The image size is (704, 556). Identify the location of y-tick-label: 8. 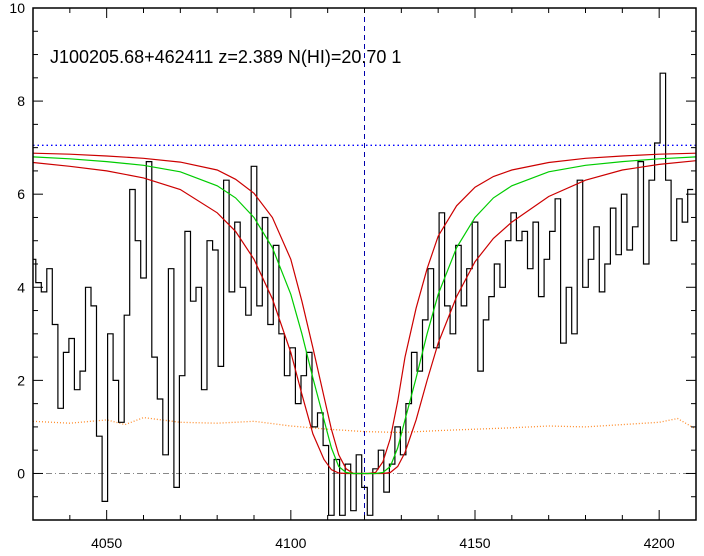
(21, 101).